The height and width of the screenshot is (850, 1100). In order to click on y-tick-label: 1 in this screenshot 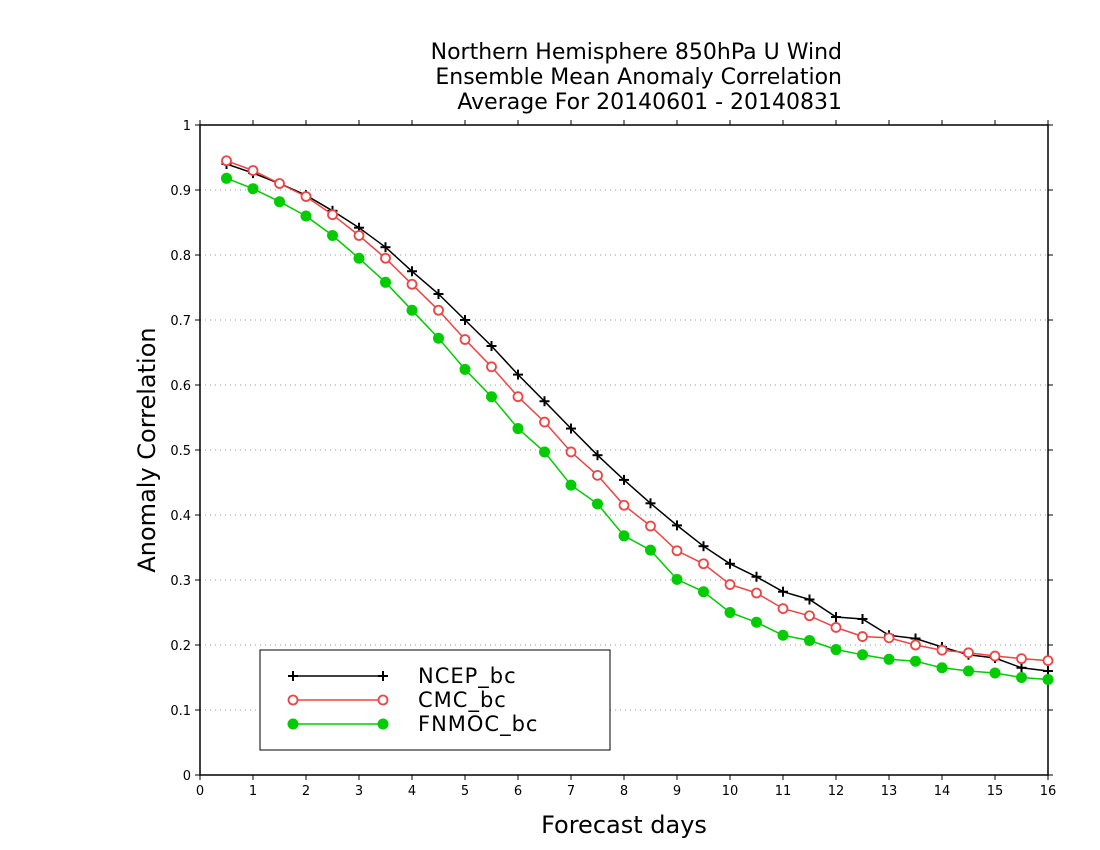, I will do `click(187, 126)`.